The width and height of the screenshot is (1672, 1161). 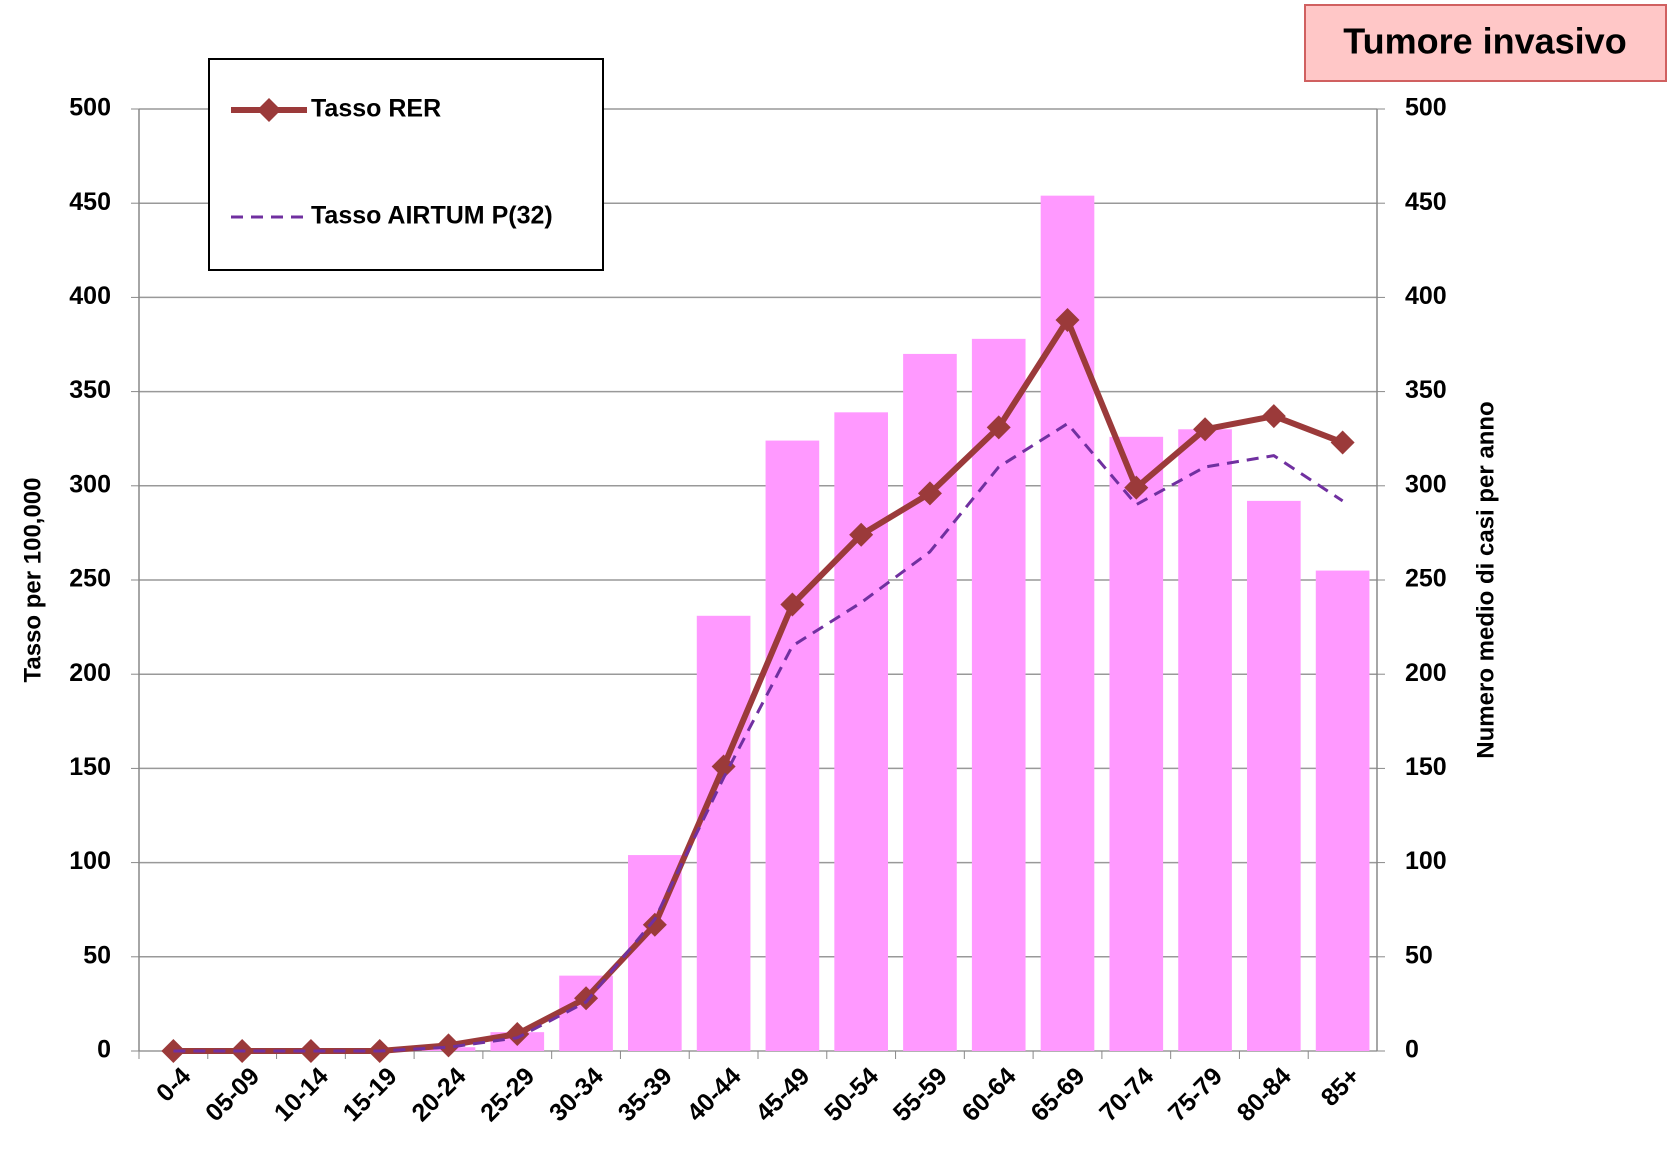 I want to click on y2-tick-label: 150, so click(x=1426, y=767).